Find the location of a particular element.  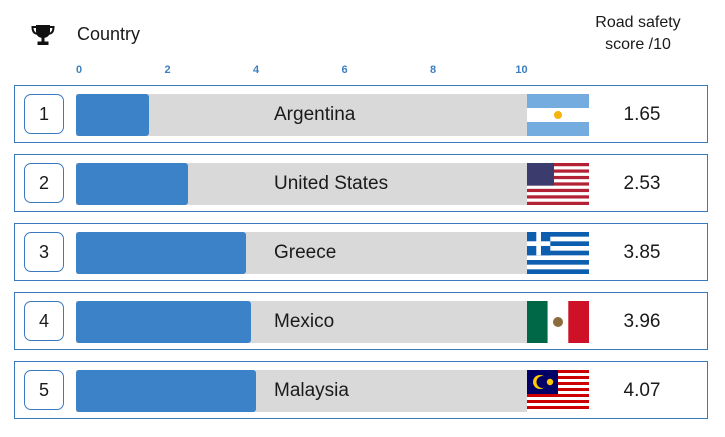

bar-united-states is located at coordinates (132, 184).